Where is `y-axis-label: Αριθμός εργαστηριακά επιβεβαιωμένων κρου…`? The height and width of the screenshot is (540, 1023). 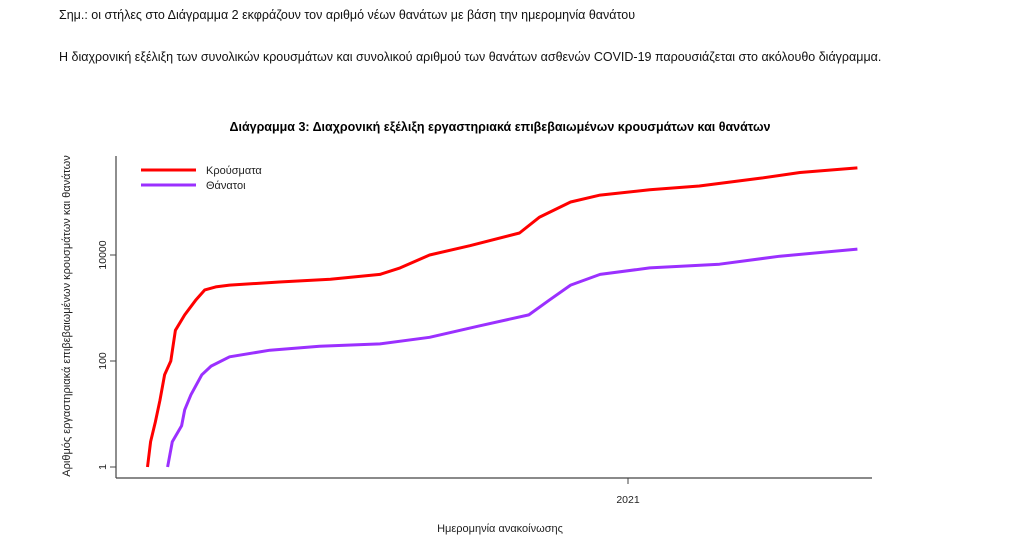
y-axis-label: Αριθμός εργαστηριακά επιβεβαιωμένων κρου… is located at coordinates (67, 316).